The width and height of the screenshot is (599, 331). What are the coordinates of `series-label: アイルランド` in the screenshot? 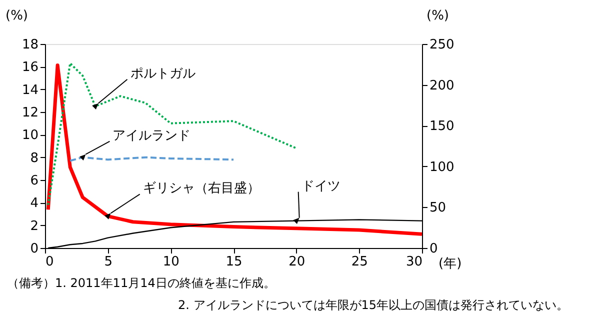 It's located at (151, 136).